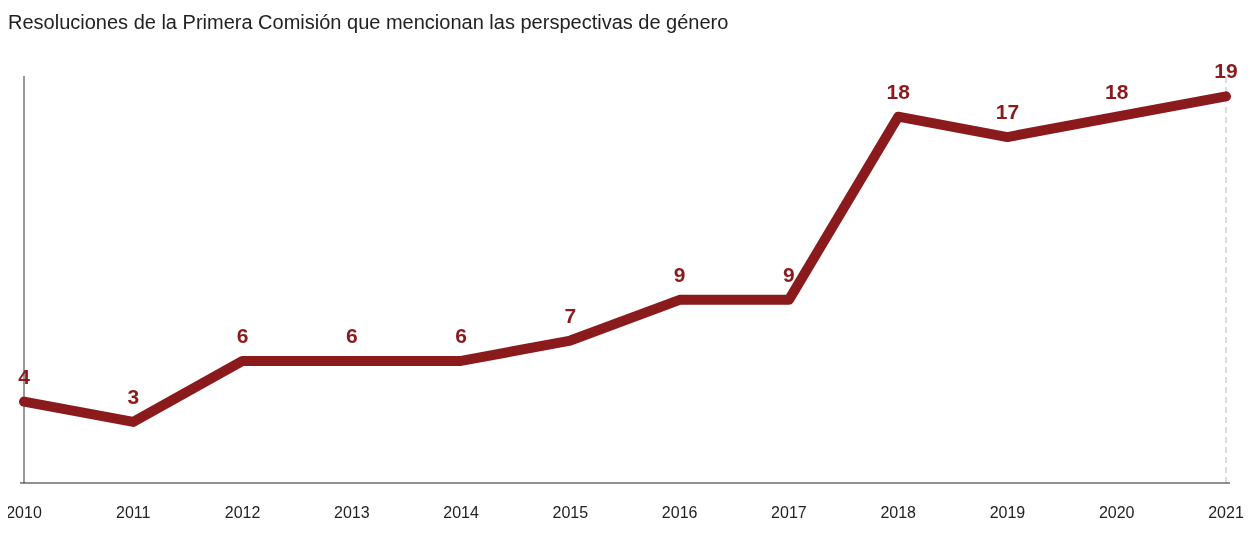 The height and width of the screenshot is (541, 1260). What do you see at coordinates (1007, 112) in the screenshot?
I see `data-label: 17` at bounding box center [1007, 112].